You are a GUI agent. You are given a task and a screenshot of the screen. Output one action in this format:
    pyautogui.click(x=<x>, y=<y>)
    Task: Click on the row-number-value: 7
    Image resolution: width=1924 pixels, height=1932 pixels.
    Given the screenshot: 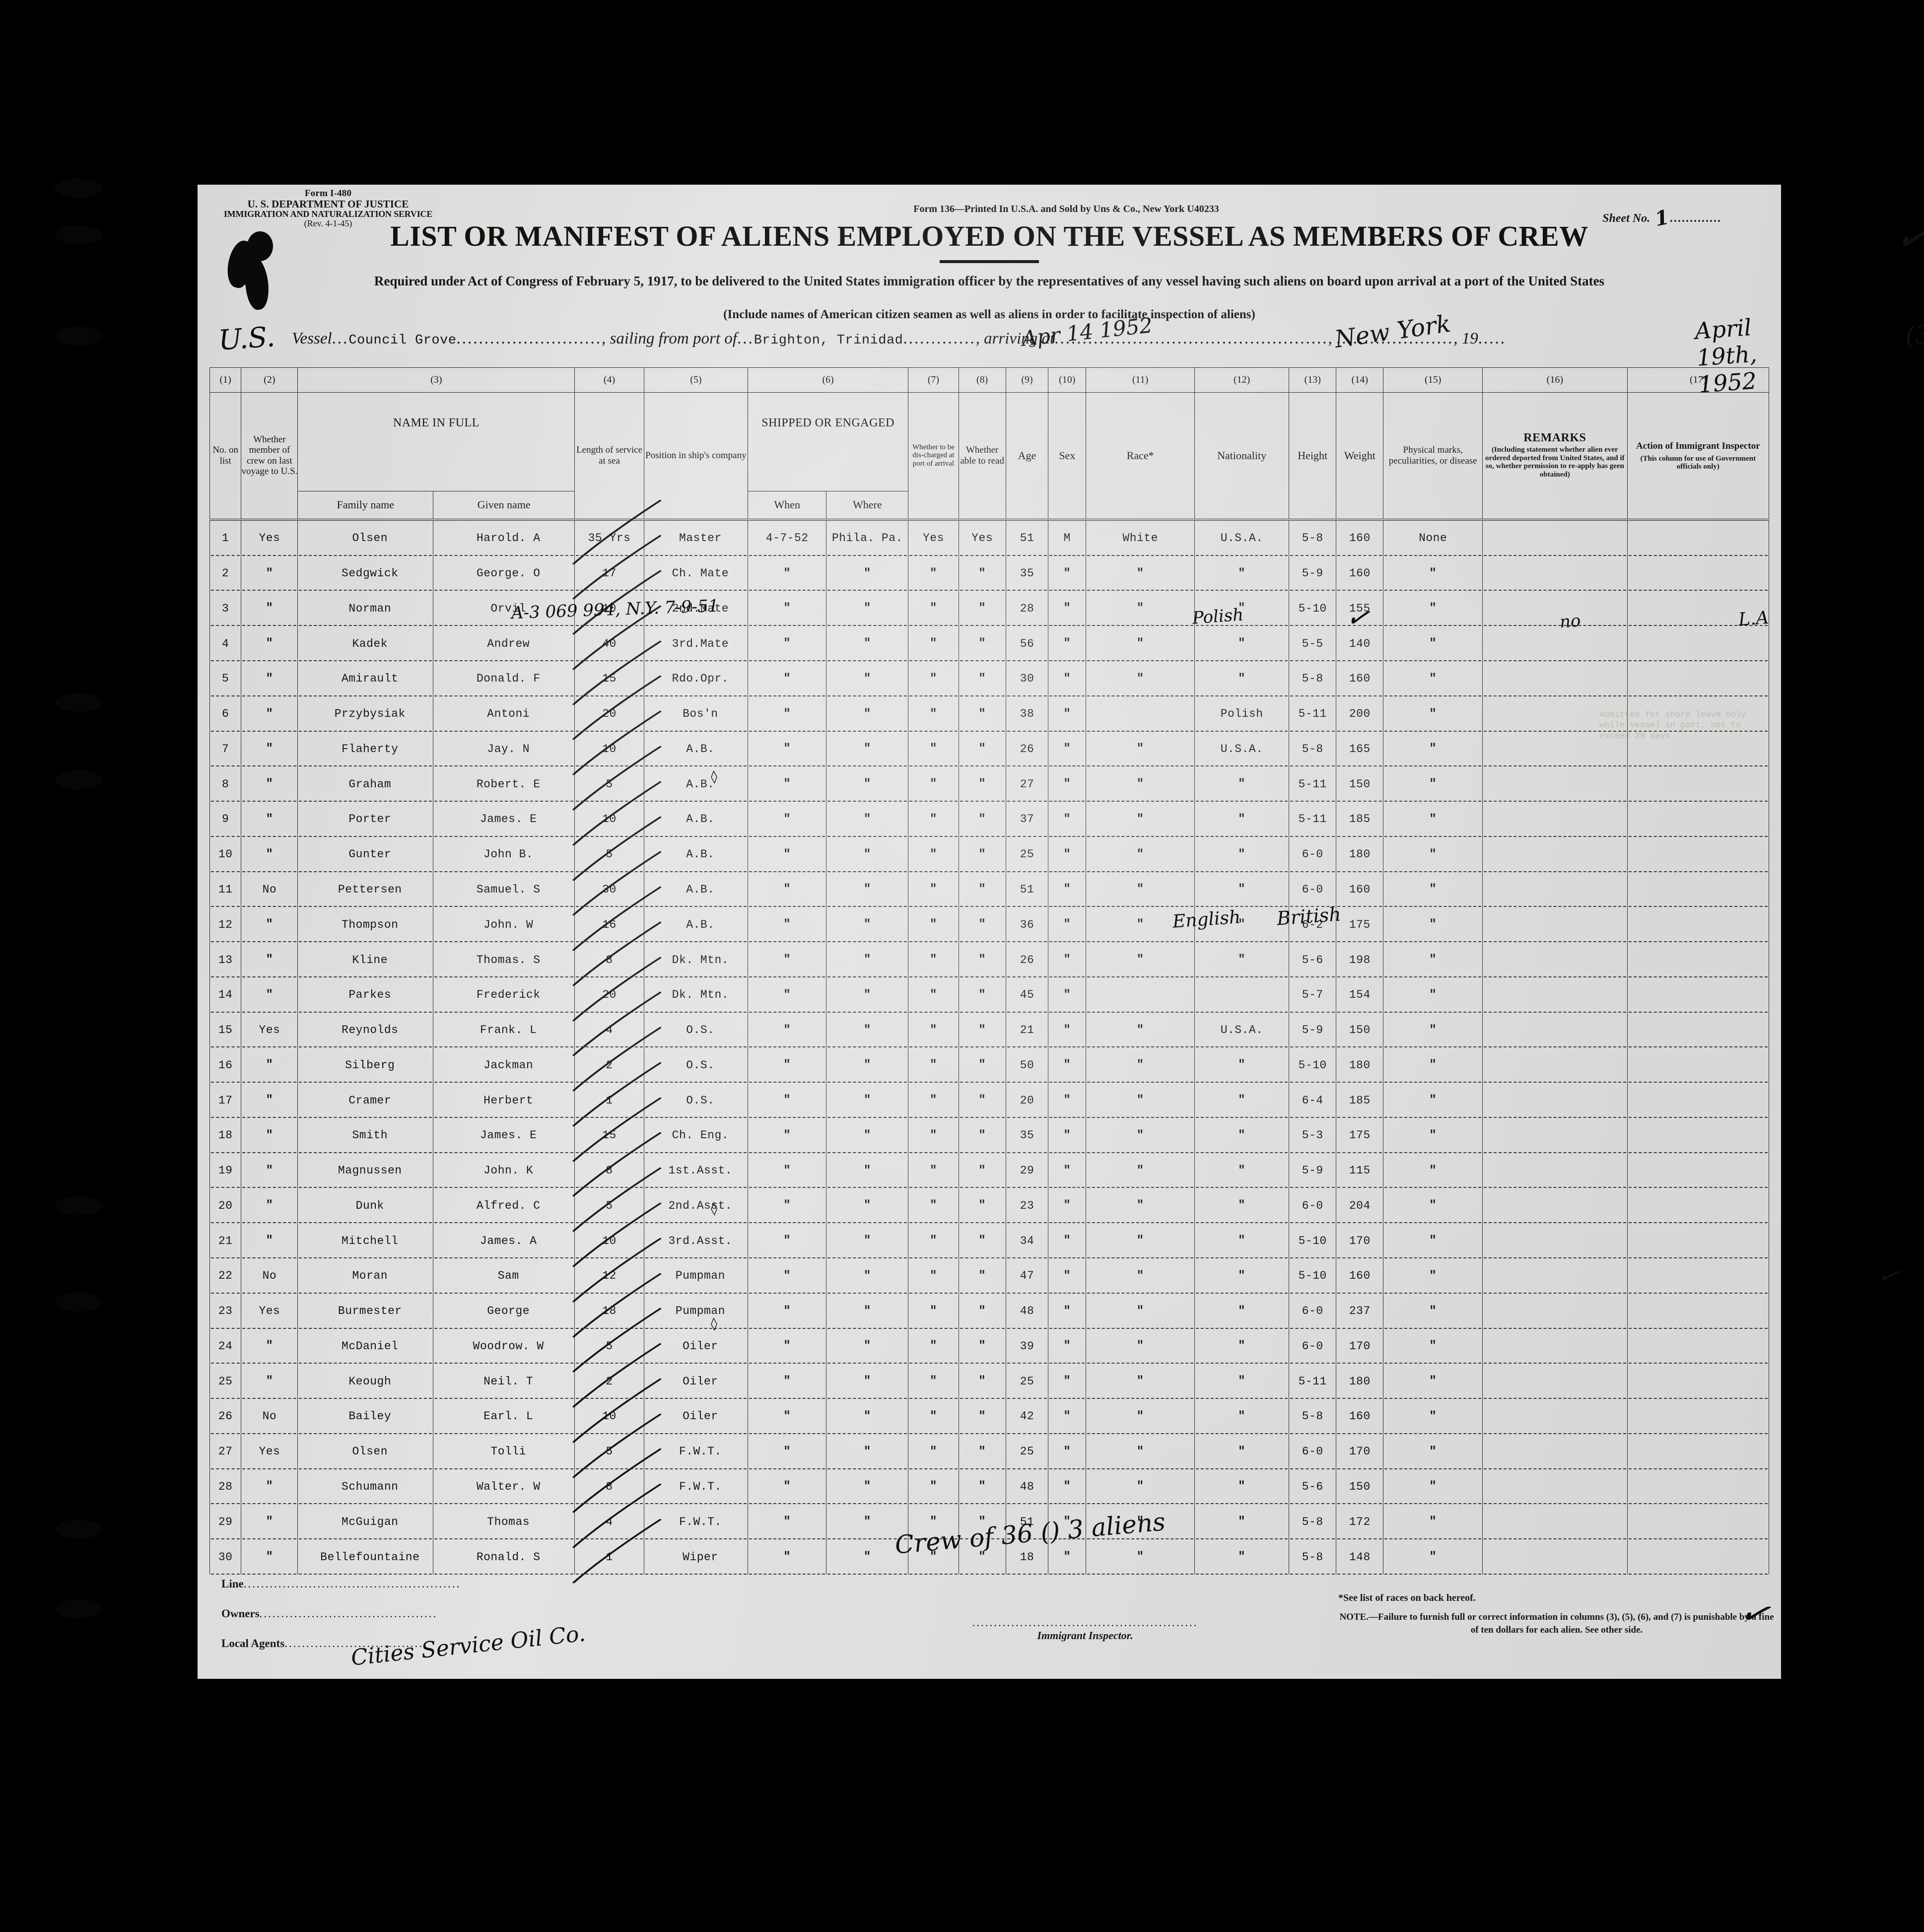 What is the action you would take?
    pyautogui.click(x=225, y=749)
    